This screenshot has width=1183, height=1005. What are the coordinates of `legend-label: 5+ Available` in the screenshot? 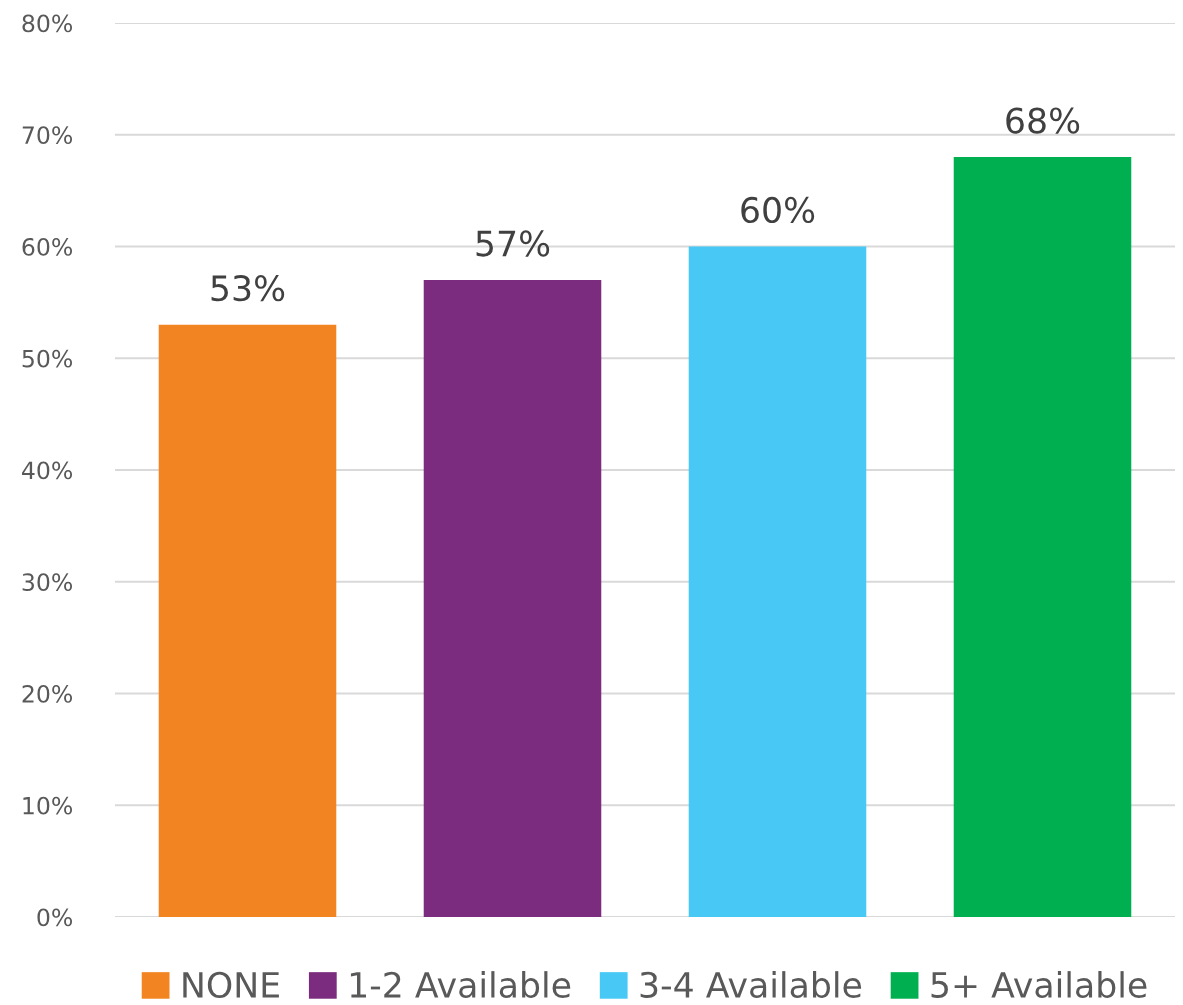 It's located at (1039, 984).